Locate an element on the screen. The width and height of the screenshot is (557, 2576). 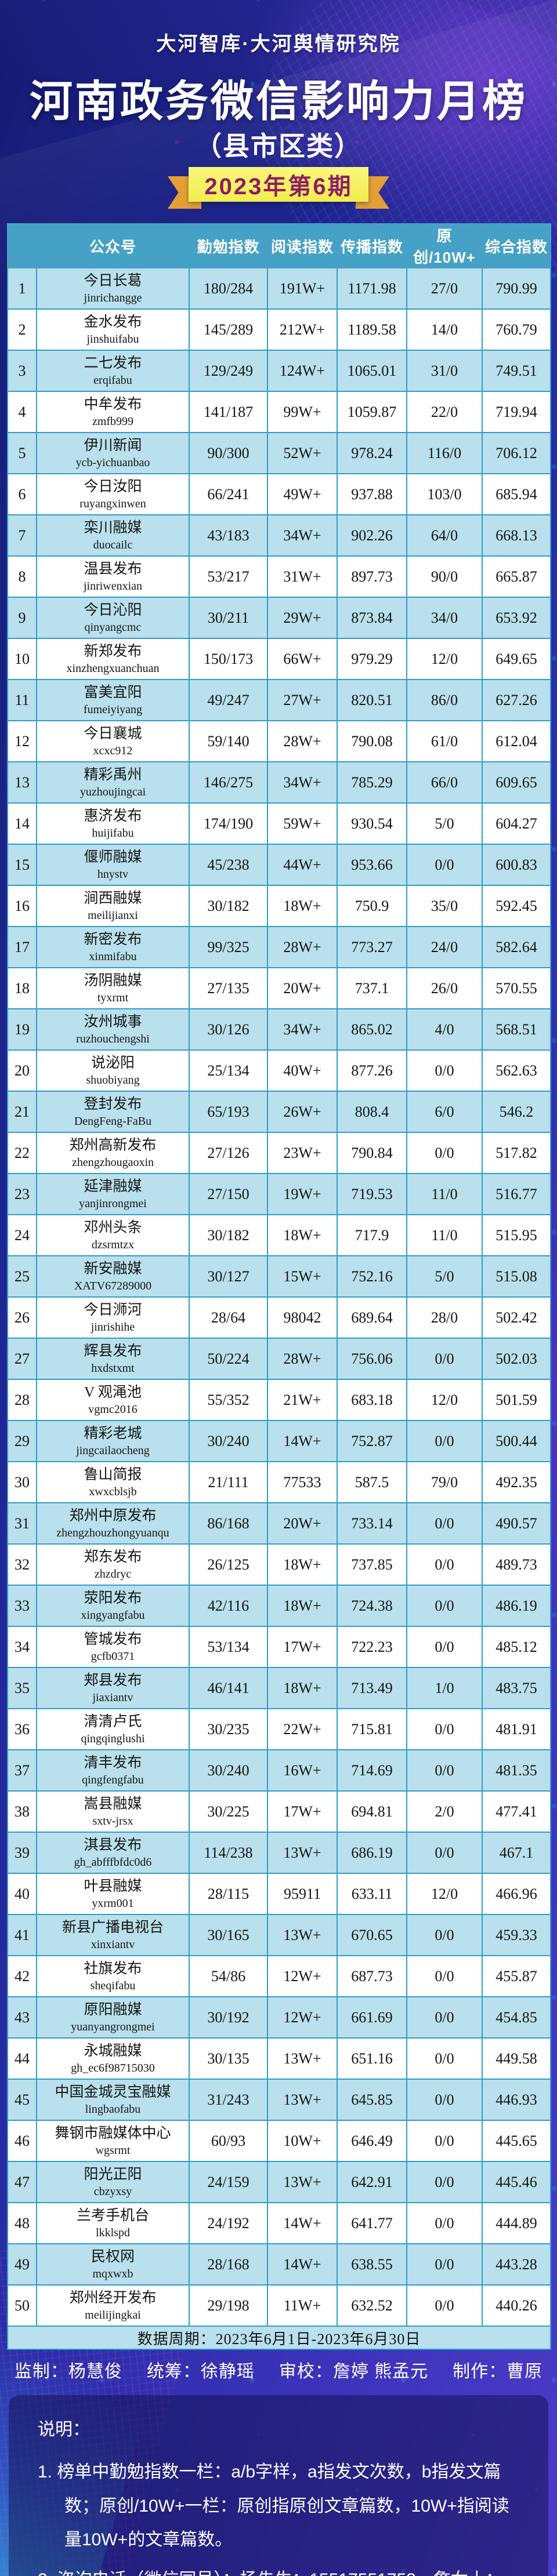
diligence-cell: 27/126 is located at coordinates (228, 1153).